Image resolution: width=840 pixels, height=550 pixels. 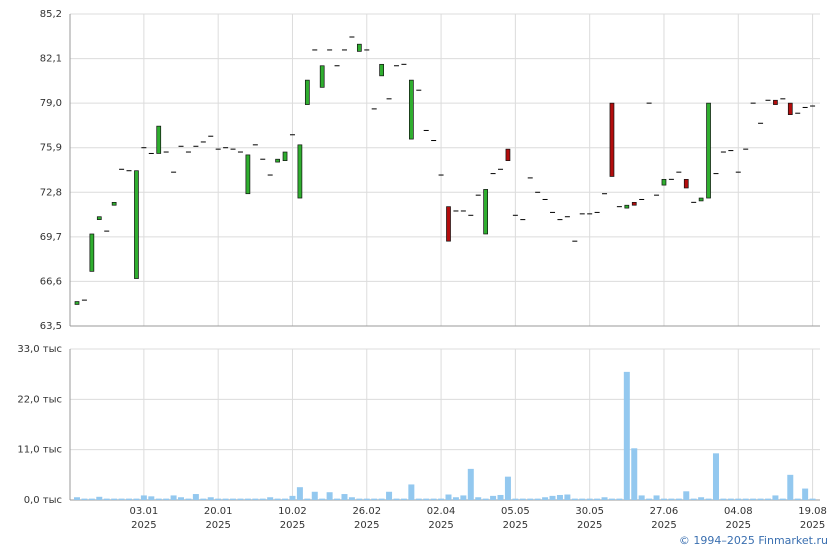 What do you see at coordinates (39, 450) in the screenshot?
I see `y2-tick-label: 11,0 тыс` at bounding box center [39, 450].